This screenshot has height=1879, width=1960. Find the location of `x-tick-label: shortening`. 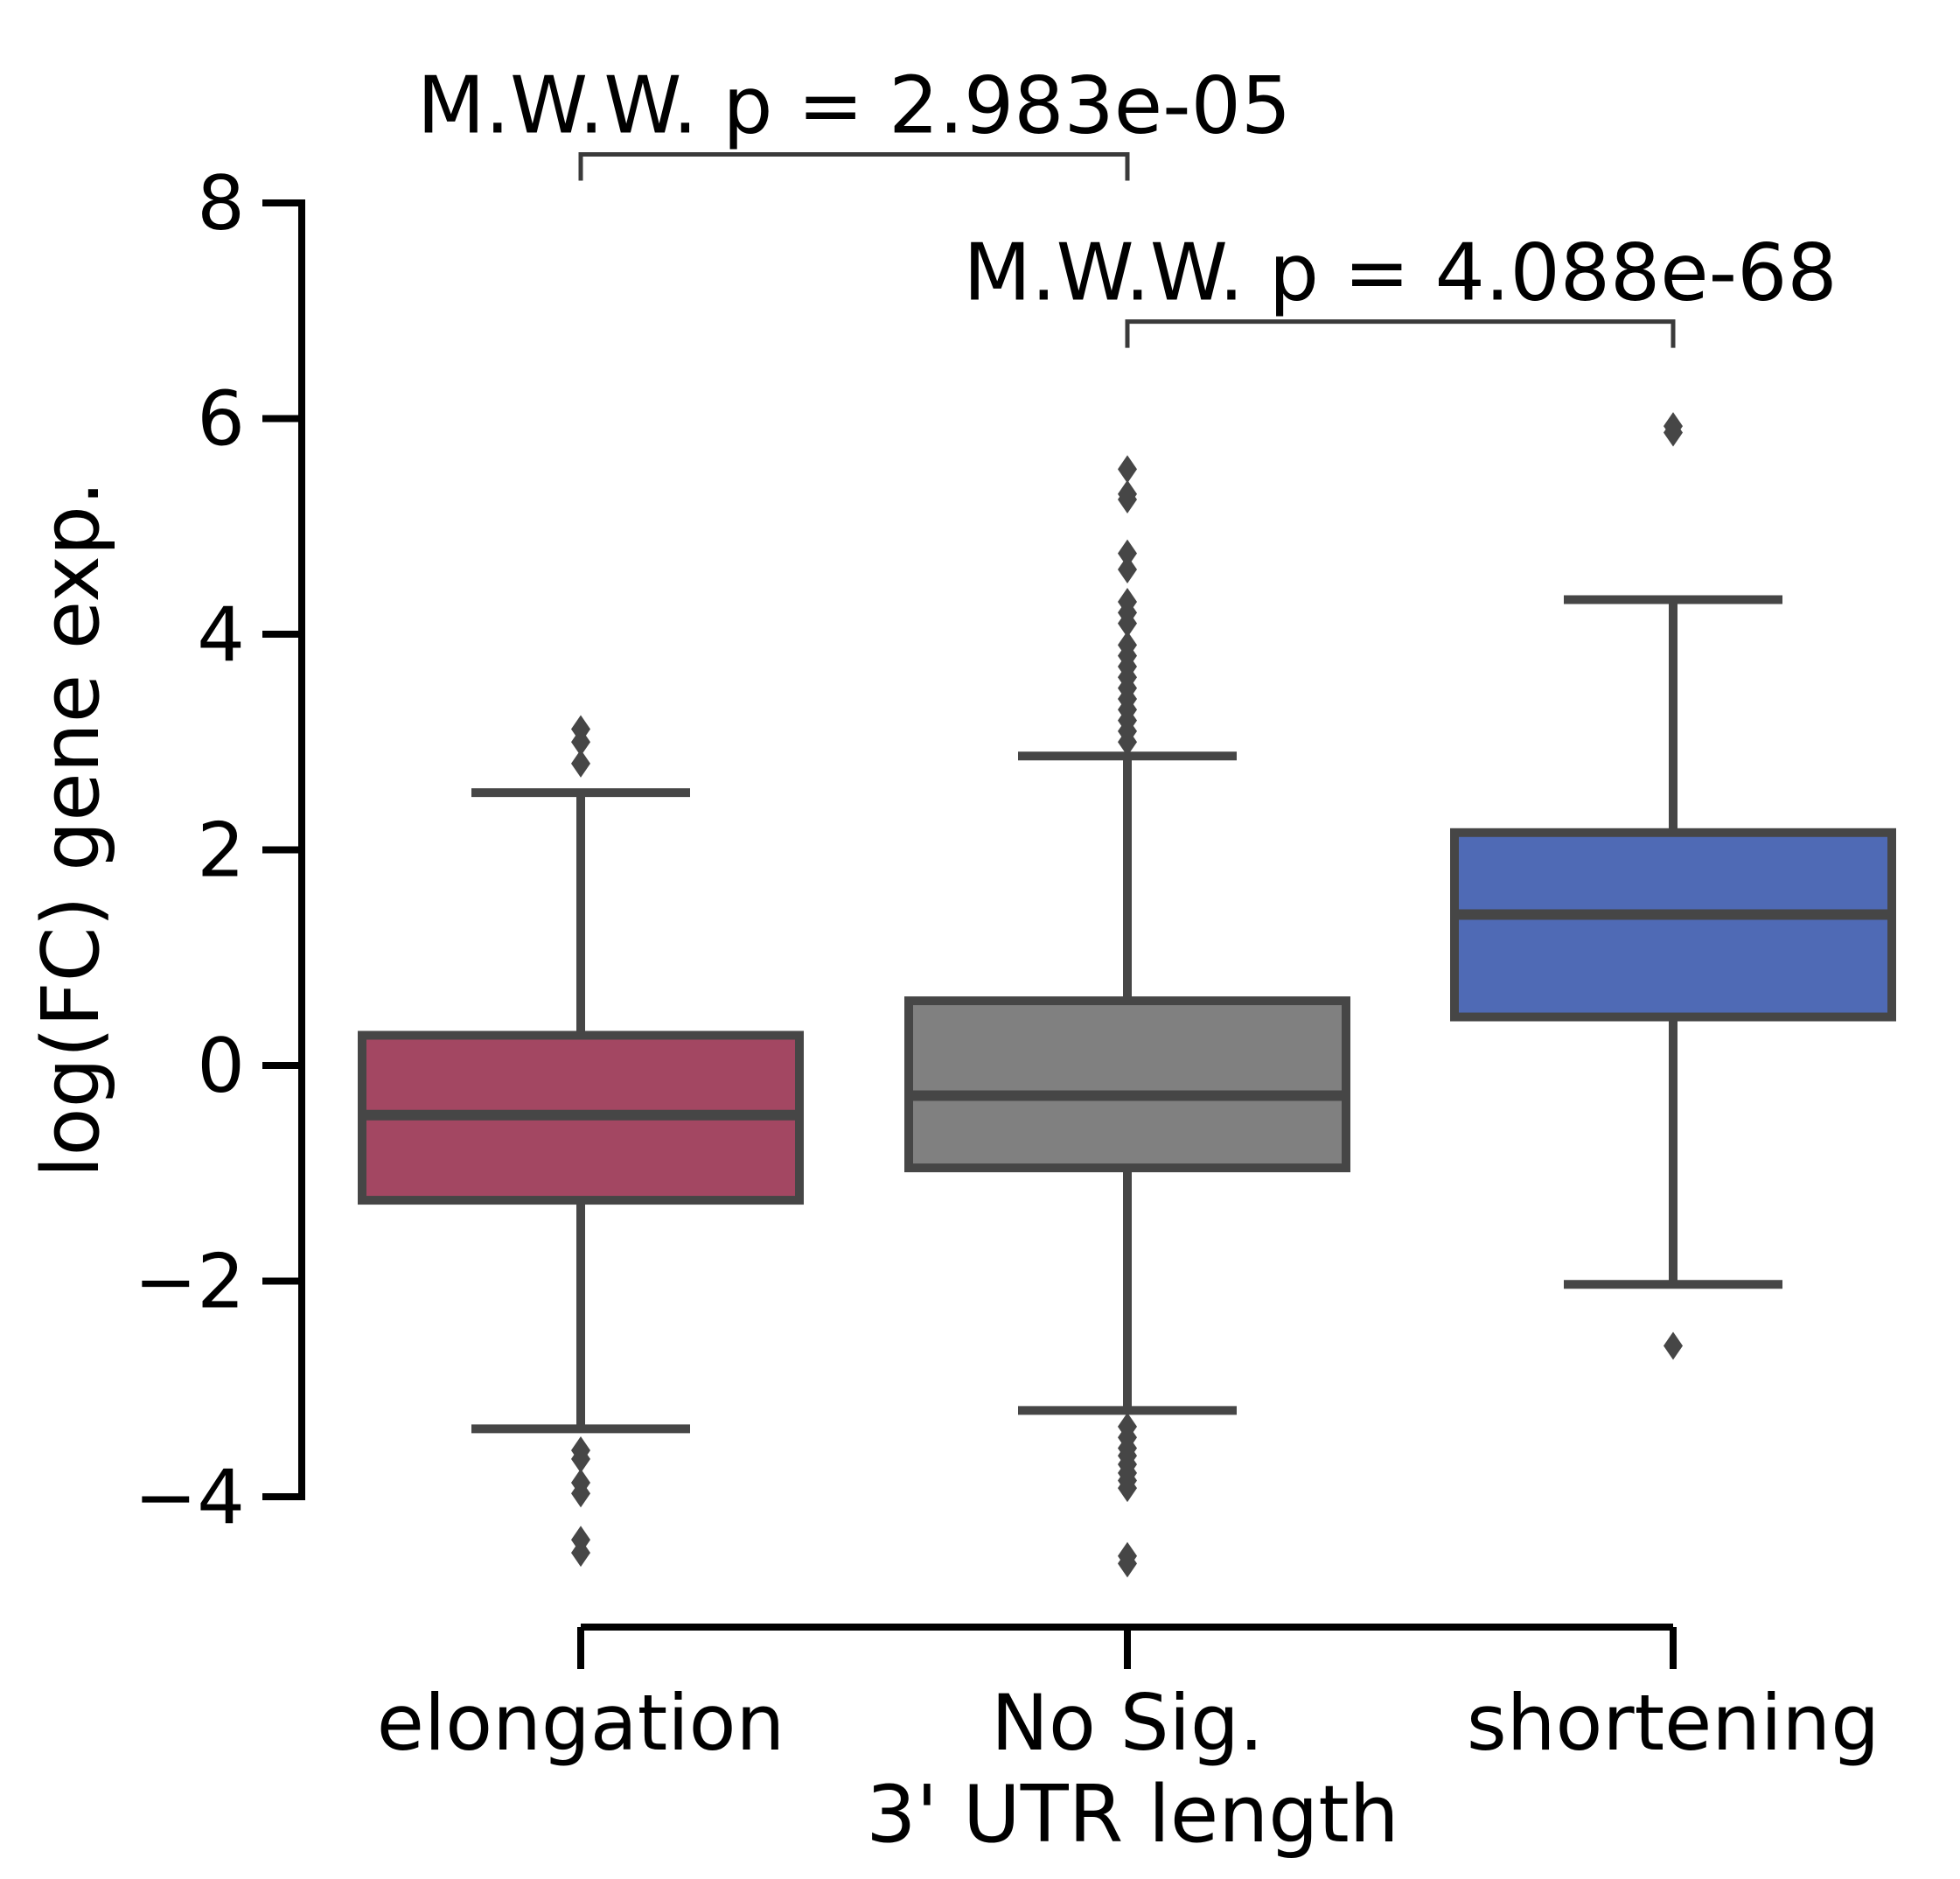

x-tick-label: shortening is located at coordinates (1673, 1723).